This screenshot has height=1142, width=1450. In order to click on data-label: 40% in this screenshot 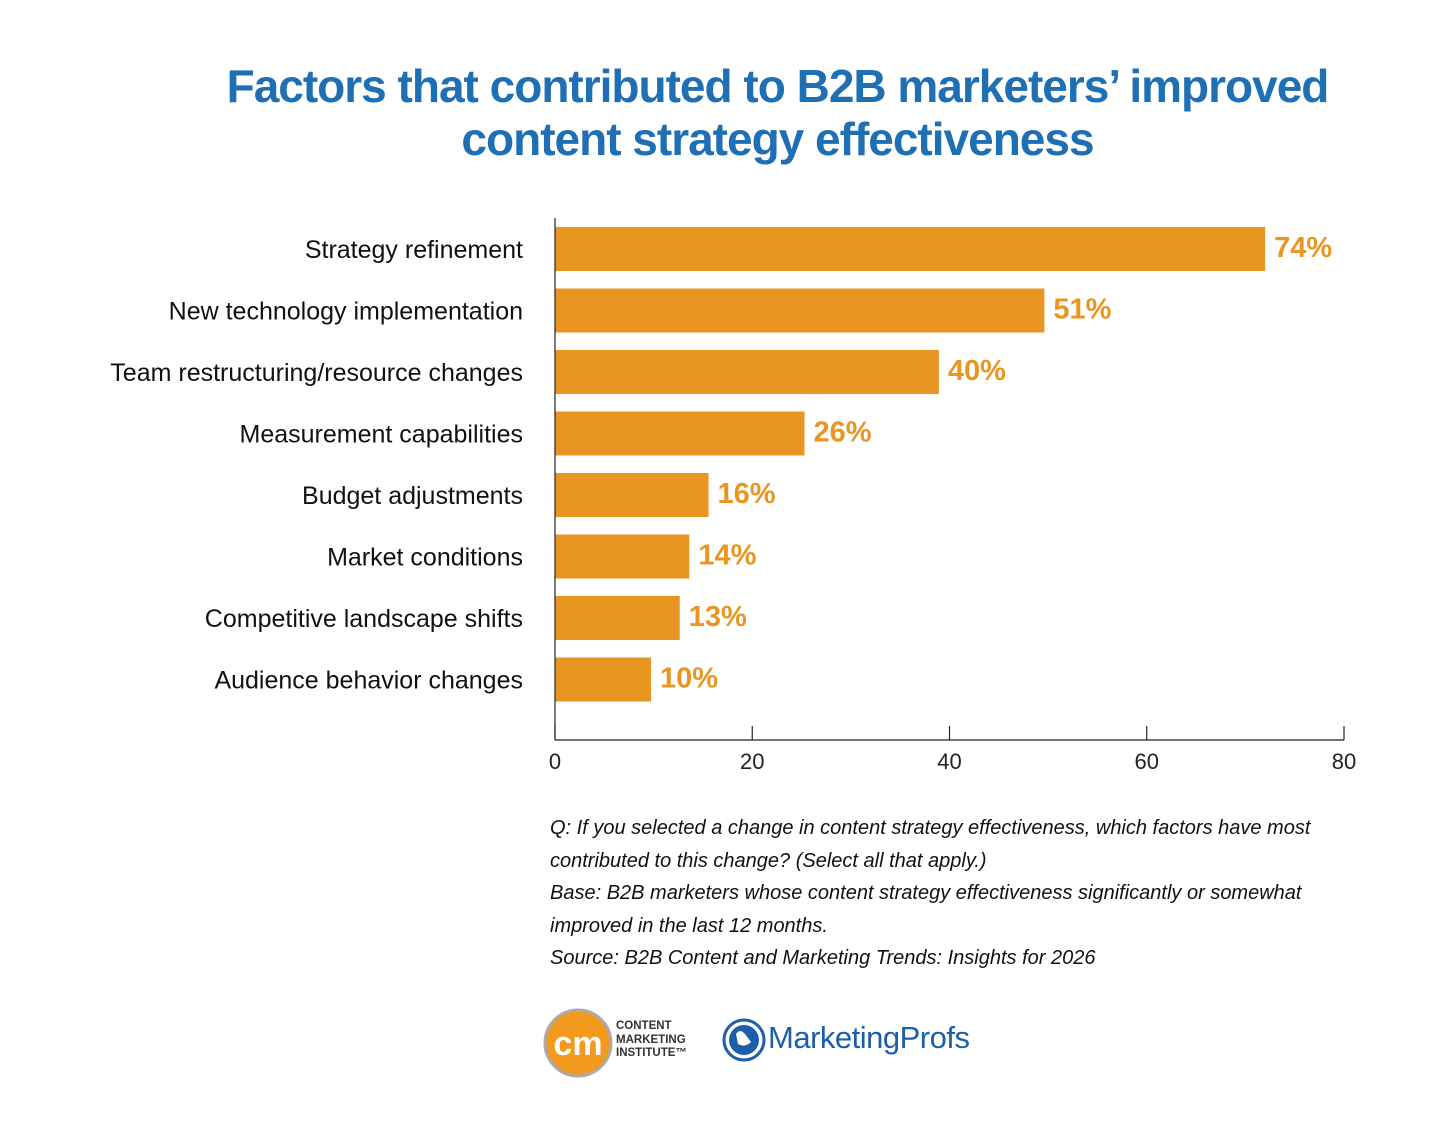, I will do `click(977, 371)`.